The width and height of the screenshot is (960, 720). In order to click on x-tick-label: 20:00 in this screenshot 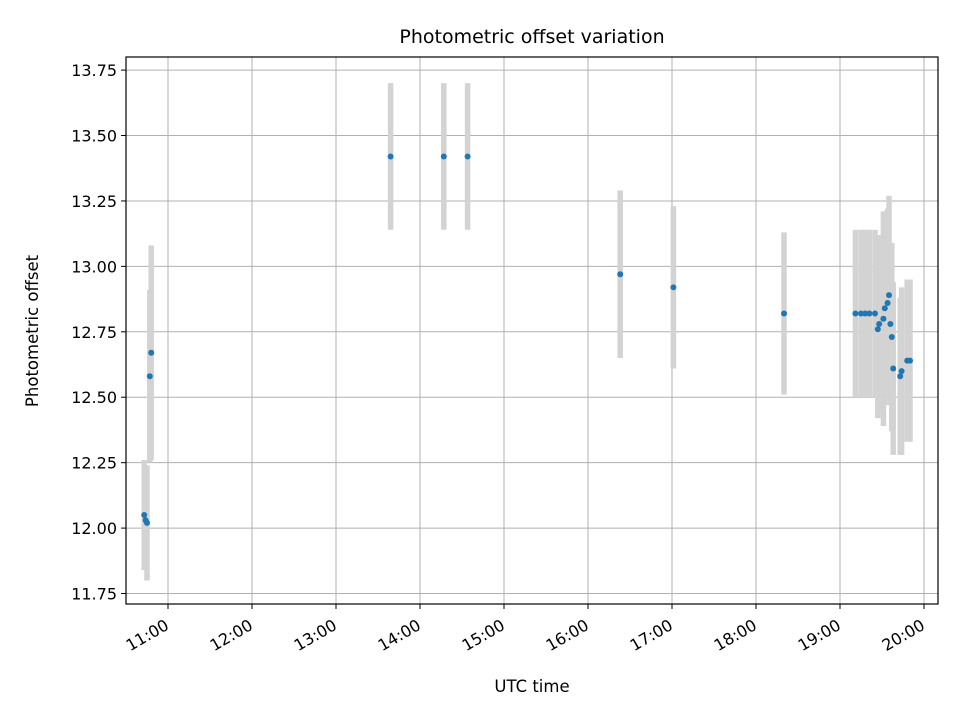, I will do `click(903, 635)`.